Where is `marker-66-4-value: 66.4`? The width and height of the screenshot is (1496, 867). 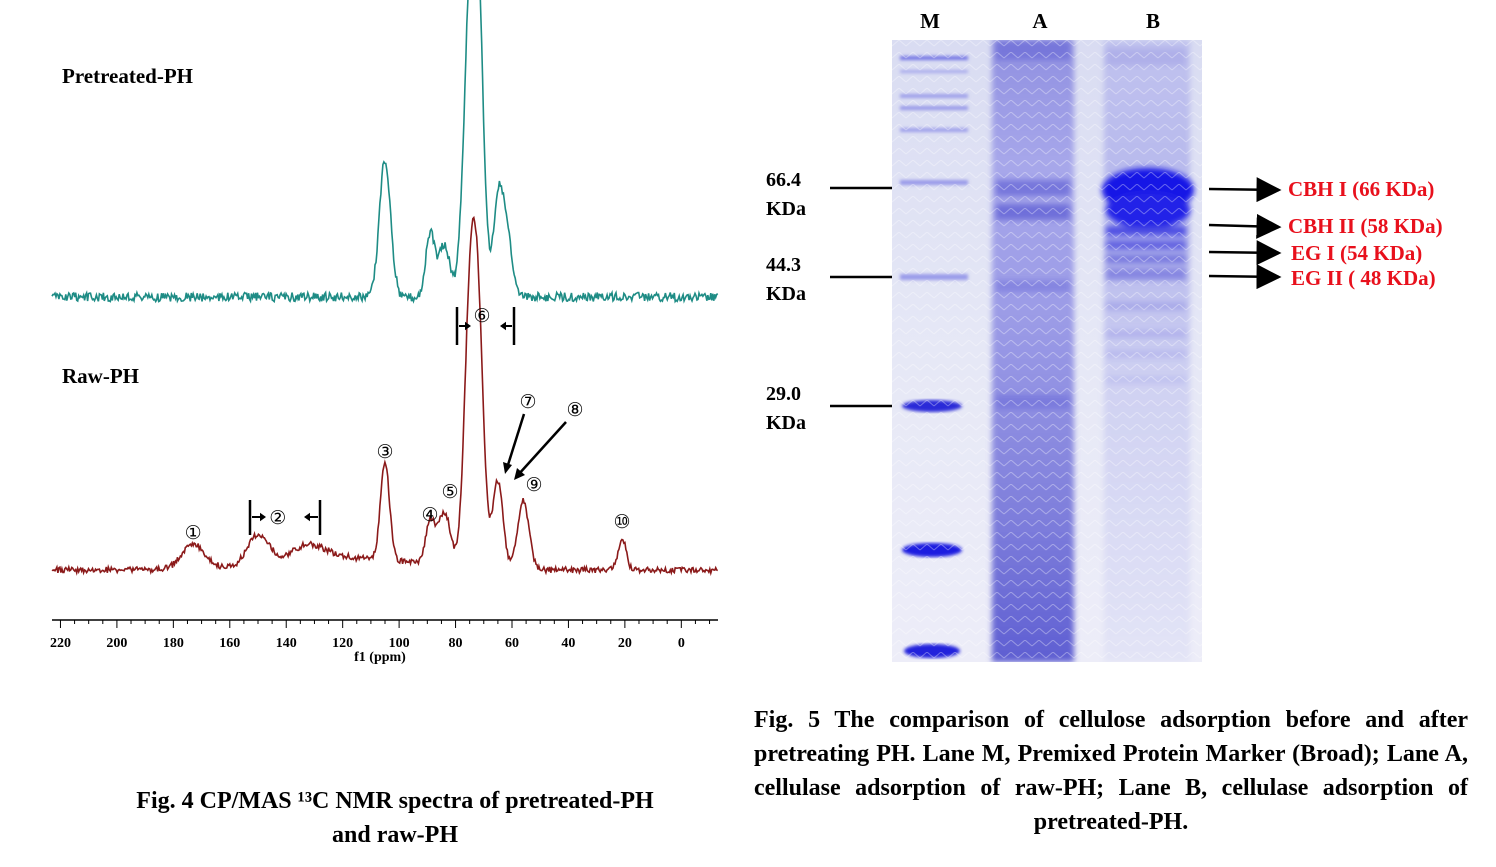
marker-66-4-value: 66.4 is located at coordinates (783, 180).